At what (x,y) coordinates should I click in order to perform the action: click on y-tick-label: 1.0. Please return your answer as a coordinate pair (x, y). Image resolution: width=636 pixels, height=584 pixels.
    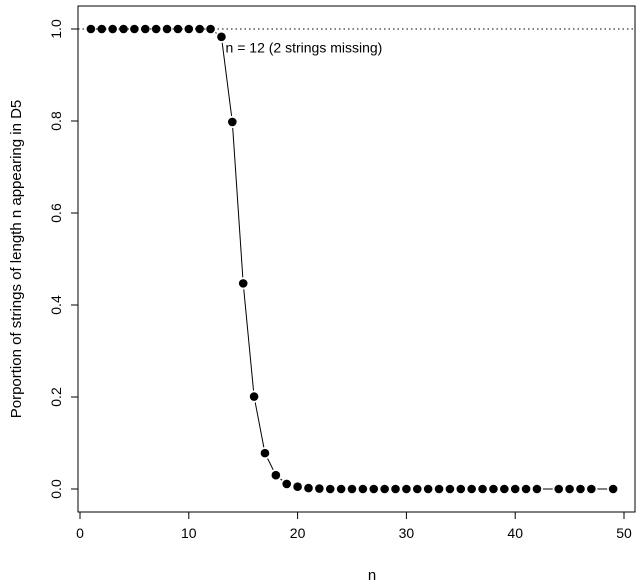
    Looking at the image, I should click on (56, 29).